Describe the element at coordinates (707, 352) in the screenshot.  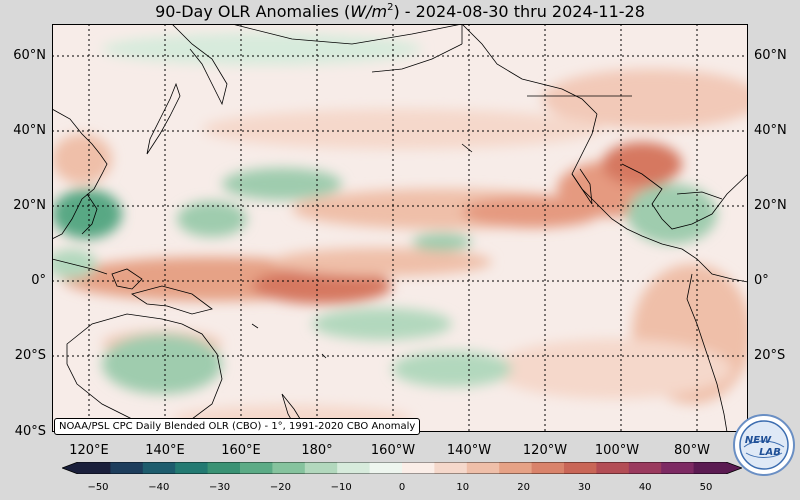
I see `coast-south-america-west` at that location.